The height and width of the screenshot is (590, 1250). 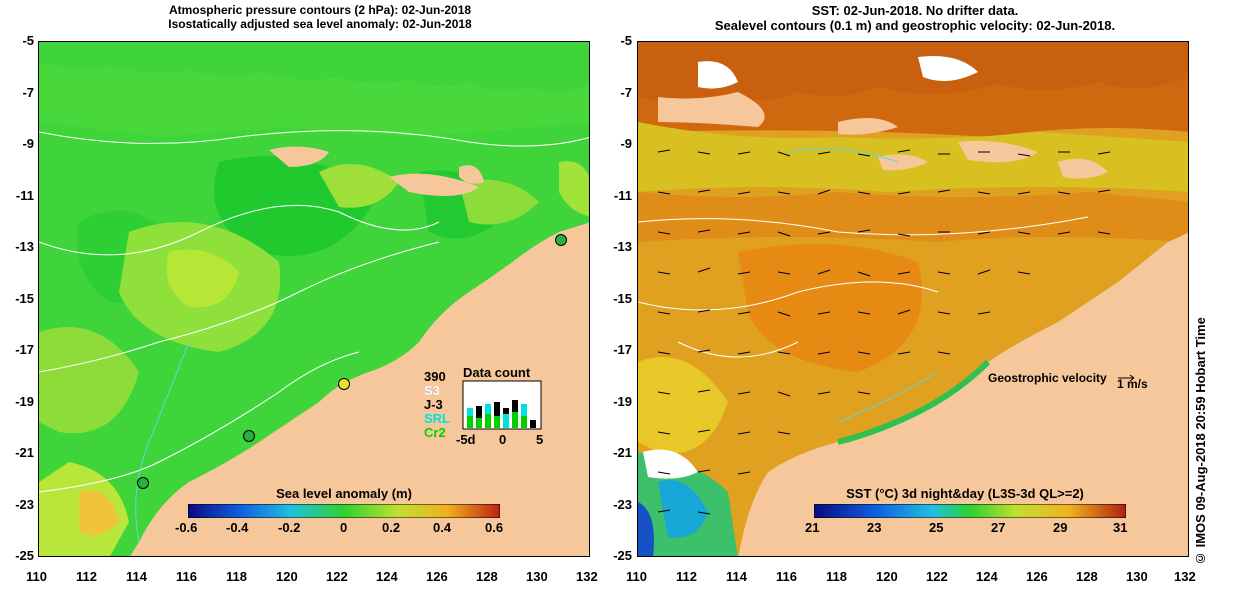 I want to click on left-x-tick: 130, so click(x=537, y=576).